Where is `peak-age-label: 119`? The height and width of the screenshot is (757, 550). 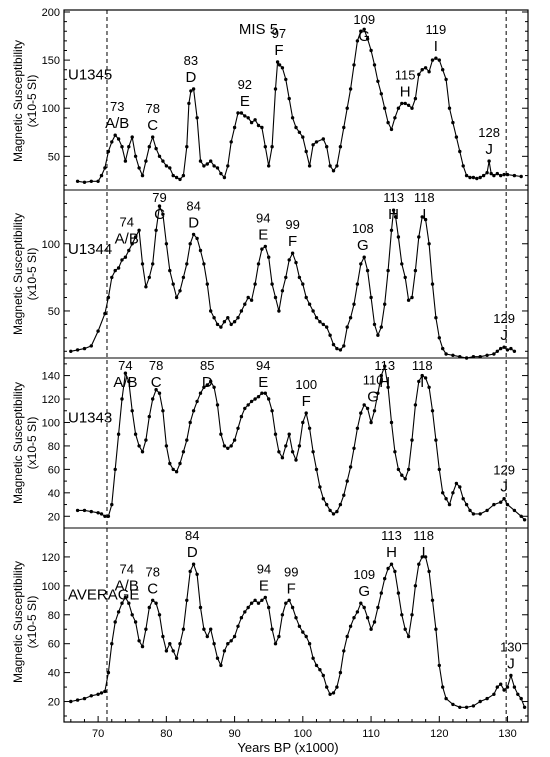
peak-age-label: 119 is located at coordinates (436, 29).